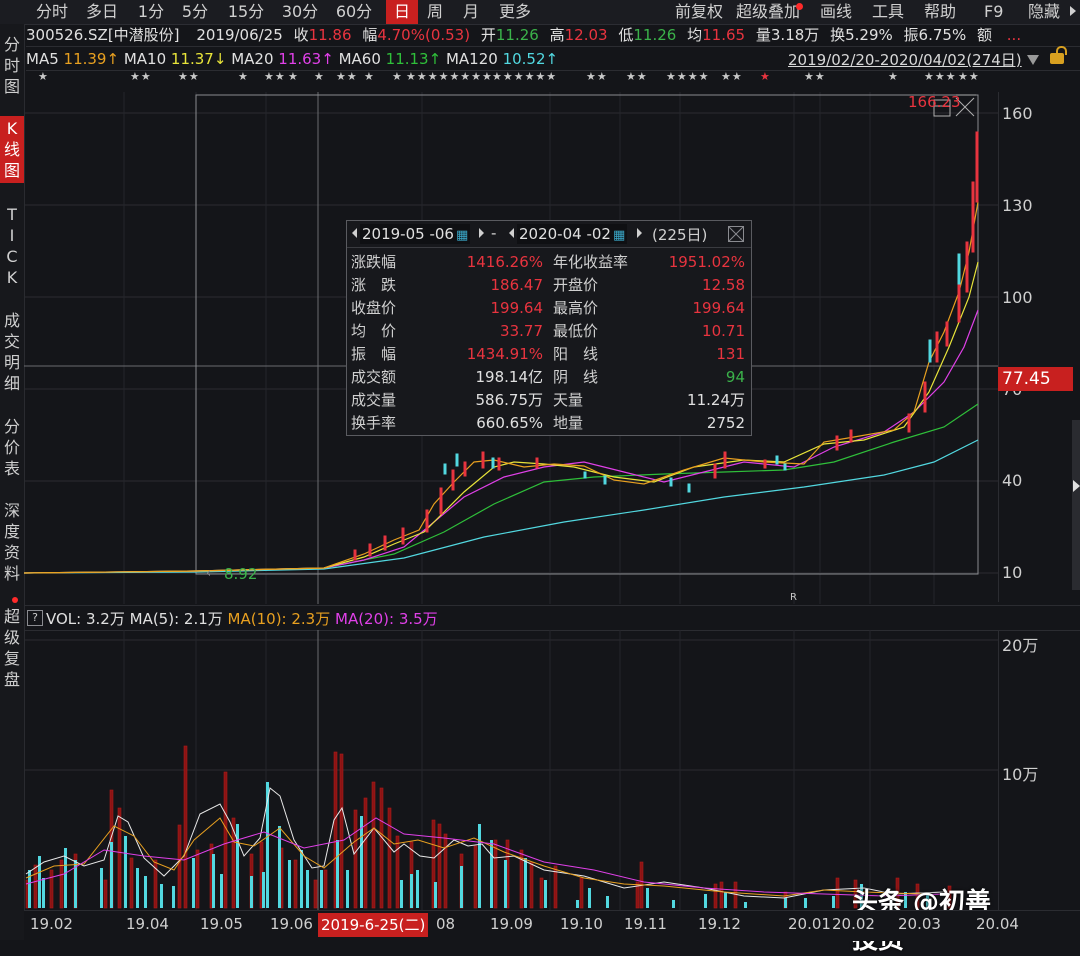  I want to click on prev-end-icon, so click(511, 233).